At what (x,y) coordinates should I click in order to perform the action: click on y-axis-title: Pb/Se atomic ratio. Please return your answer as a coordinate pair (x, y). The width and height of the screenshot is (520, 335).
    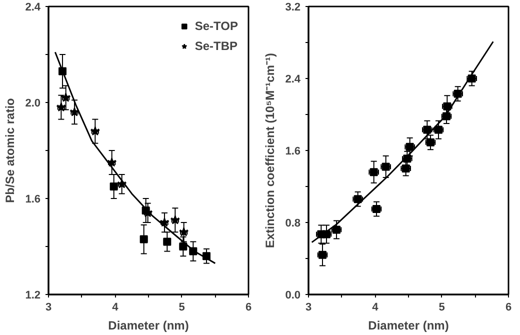
    Looking at the image, I should click on (10, 150).